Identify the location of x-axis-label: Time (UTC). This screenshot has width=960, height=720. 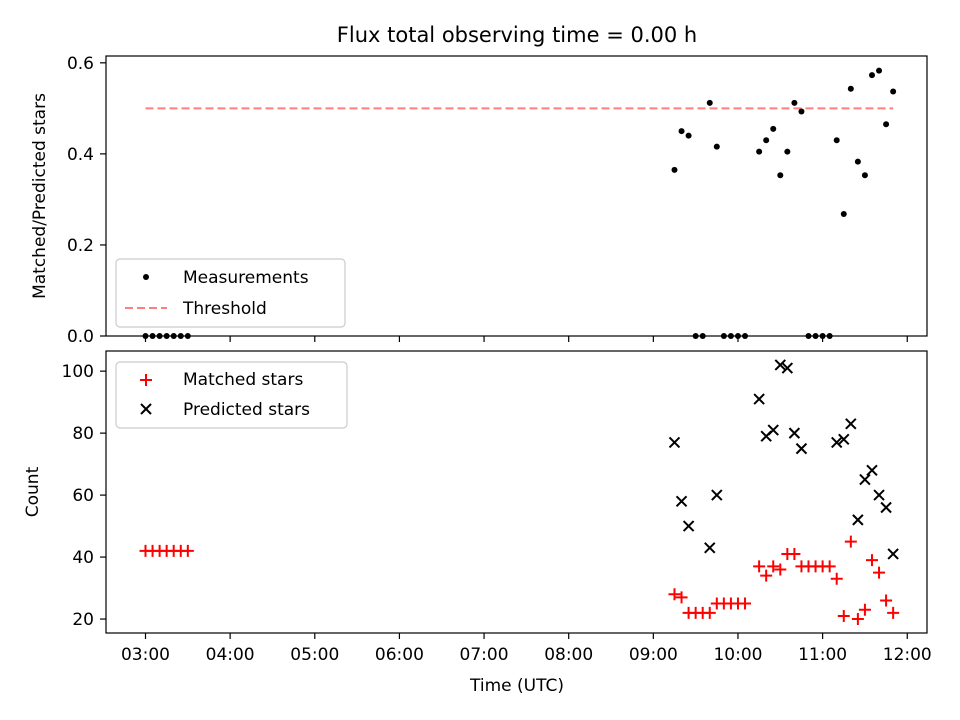
(516, 686).